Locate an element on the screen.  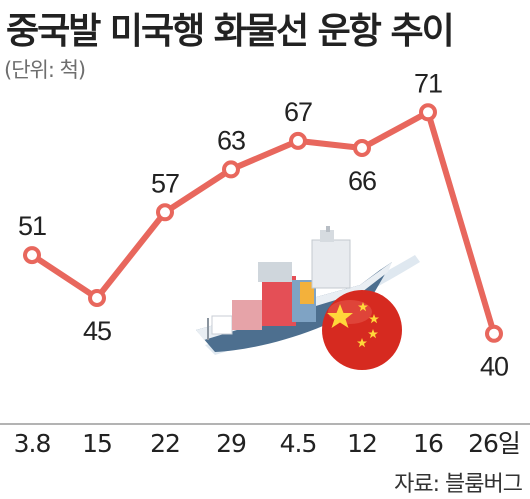
x-tick-label: 16 is located at coordinates (428, 443).